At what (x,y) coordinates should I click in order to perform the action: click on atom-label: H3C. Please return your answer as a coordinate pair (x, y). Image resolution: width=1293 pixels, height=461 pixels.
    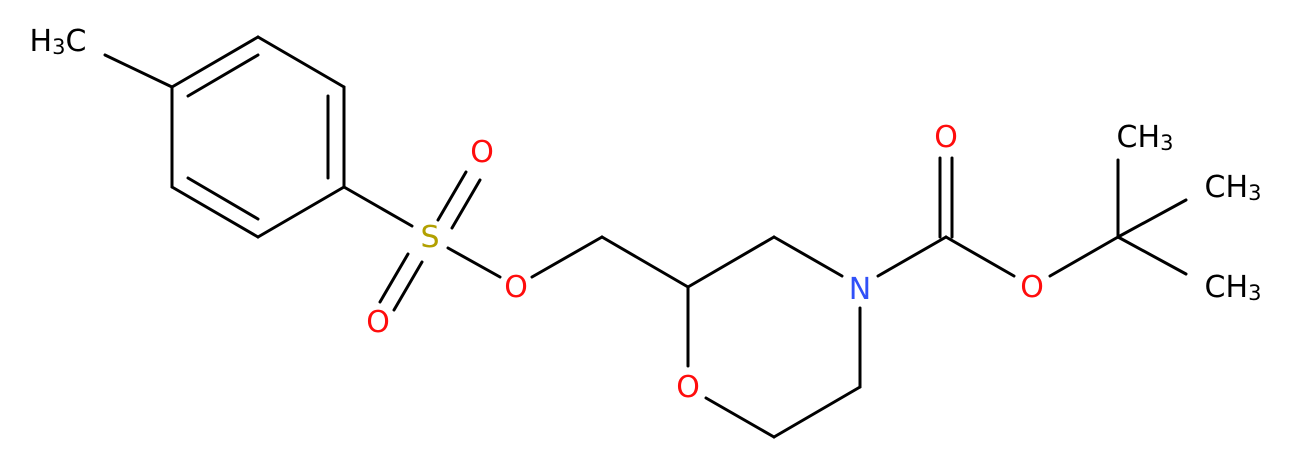
    Looking at the image, I should click on (58, 42).